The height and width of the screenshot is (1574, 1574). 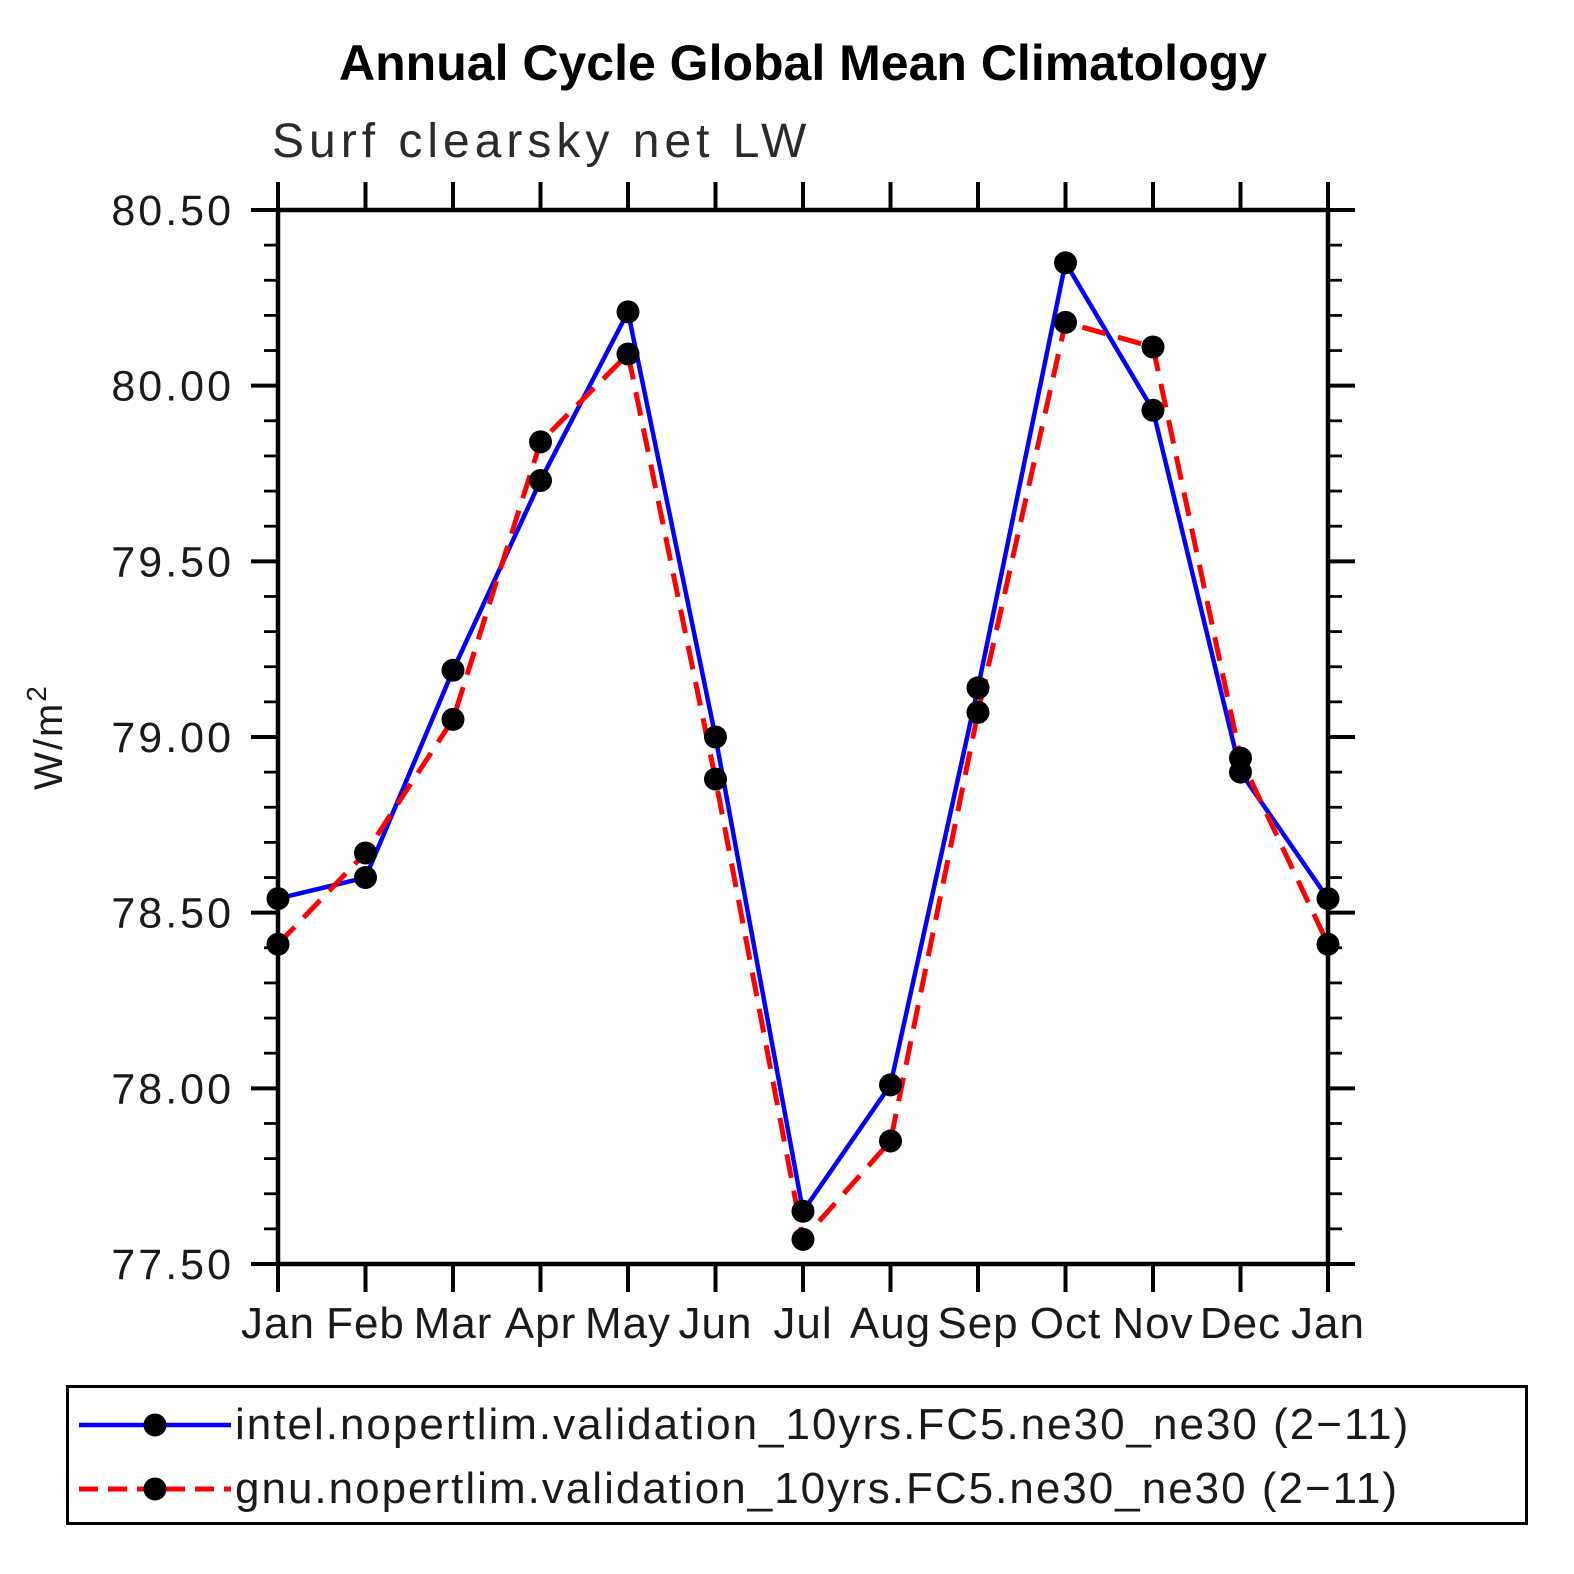 I want to click on legend-line-sample-gnu, so click(x=155, y=1489).